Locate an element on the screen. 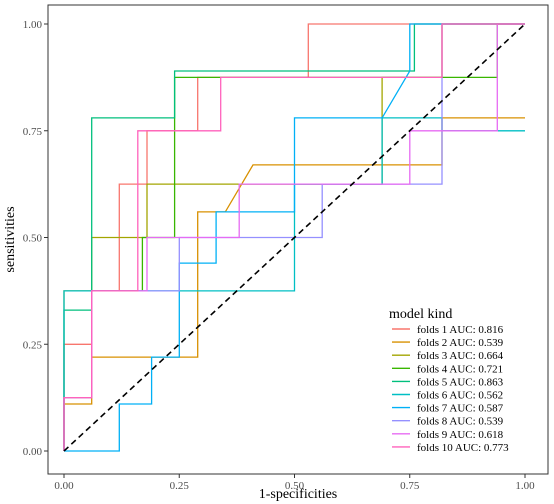  y-tick-label: 0.25 is located at coordinates (33, 345).